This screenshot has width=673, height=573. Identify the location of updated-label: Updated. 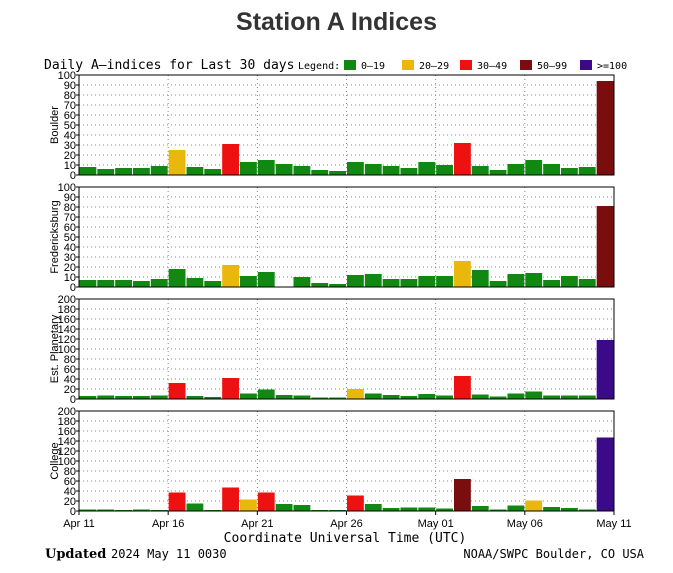
(75, 554).